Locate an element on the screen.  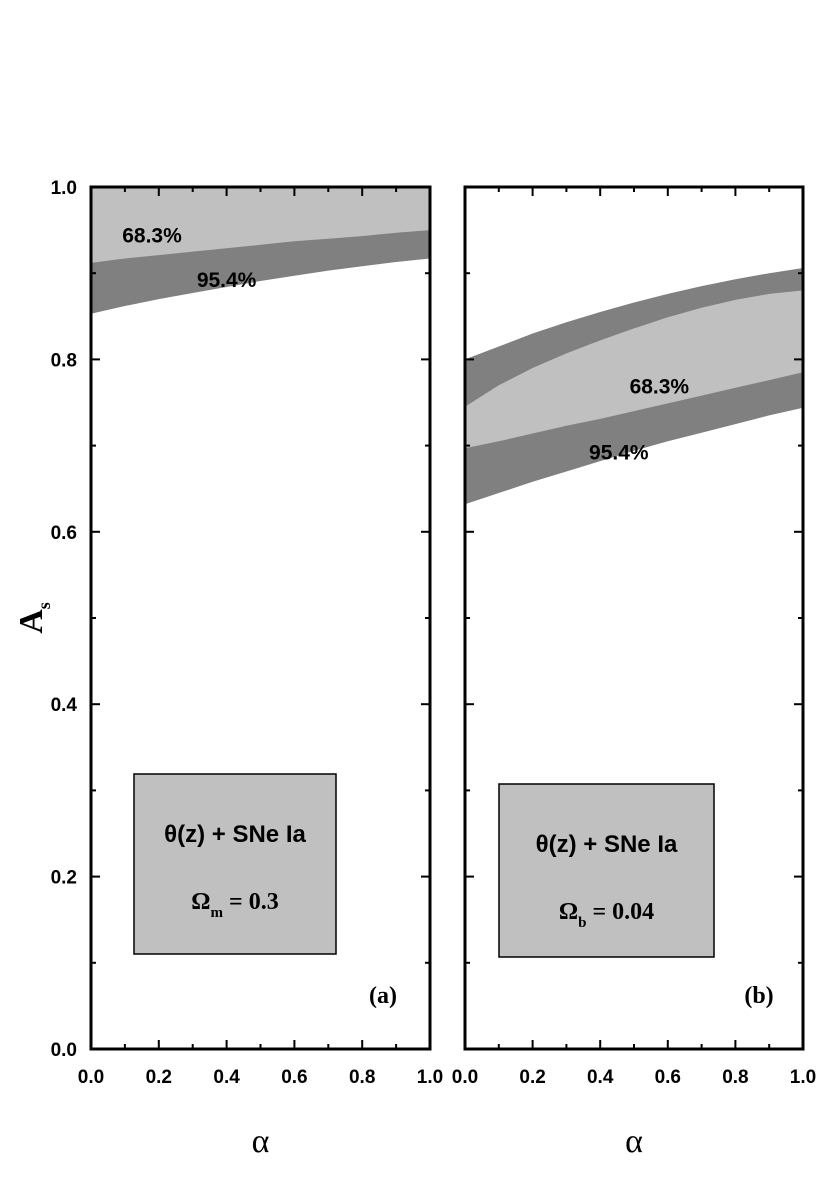
y-axis-subscript: s is located at coordinates (44, 605).